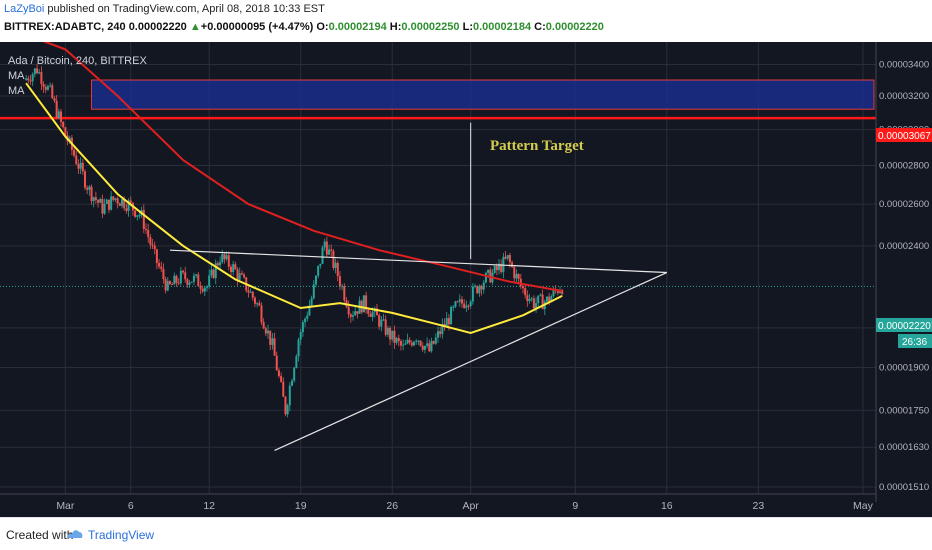  What do you see at coordinates (209, 506) in the screenshot?
I see `time-tick-label: 12` at bounding box center [209, 506].